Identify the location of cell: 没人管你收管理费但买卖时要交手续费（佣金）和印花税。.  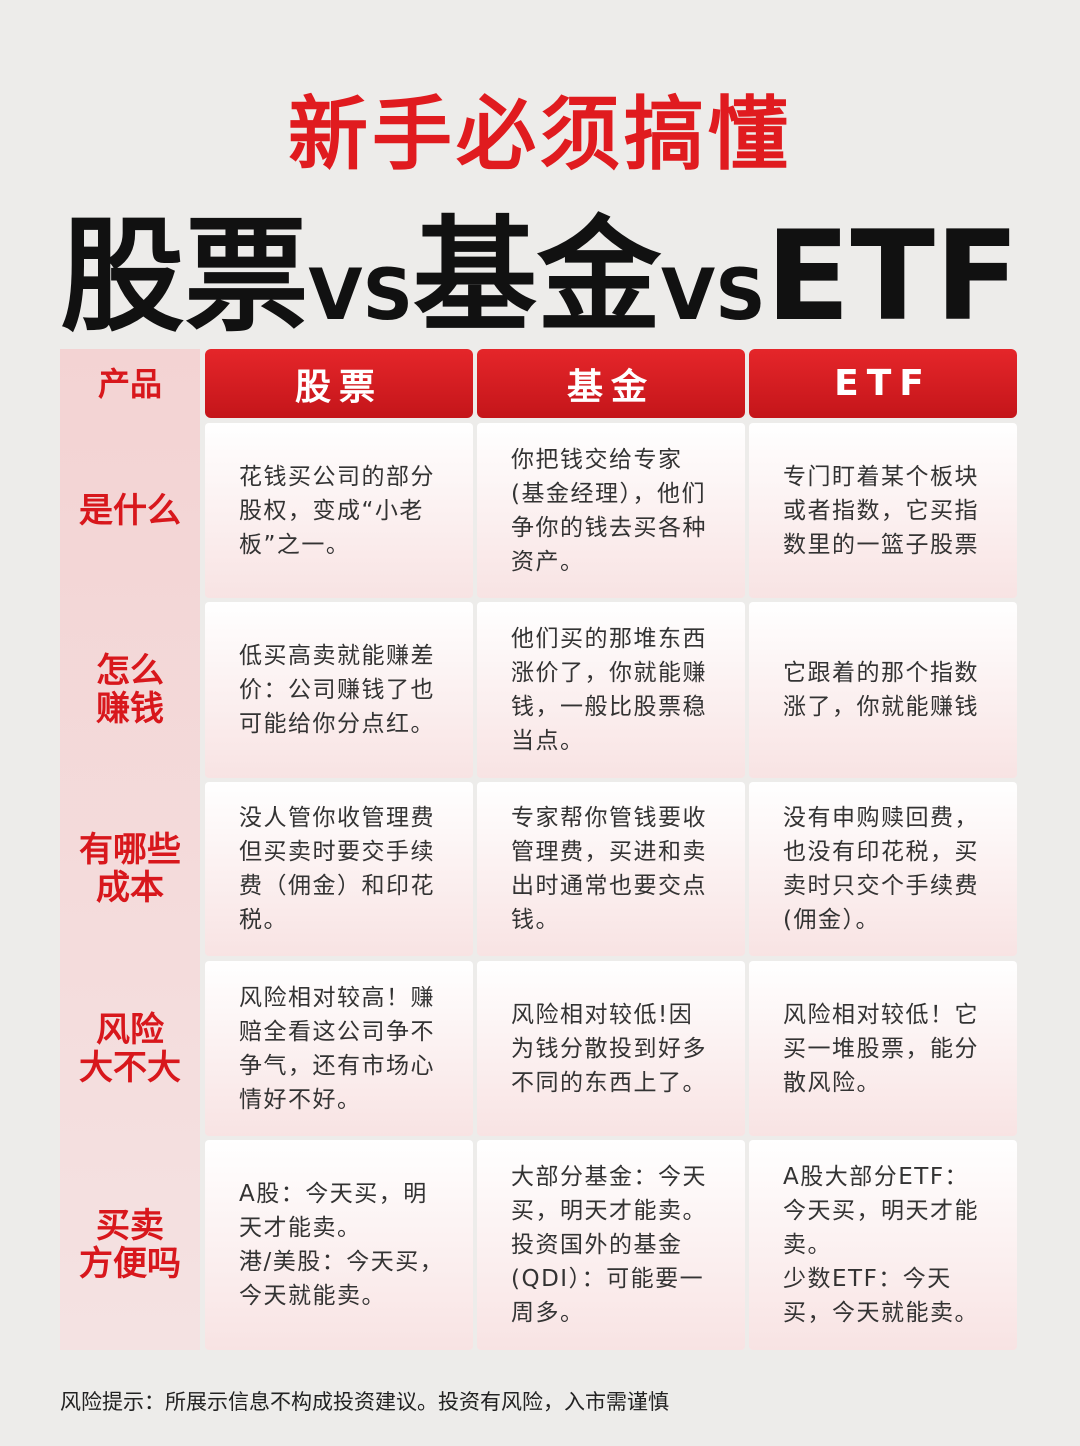
(339, 869).